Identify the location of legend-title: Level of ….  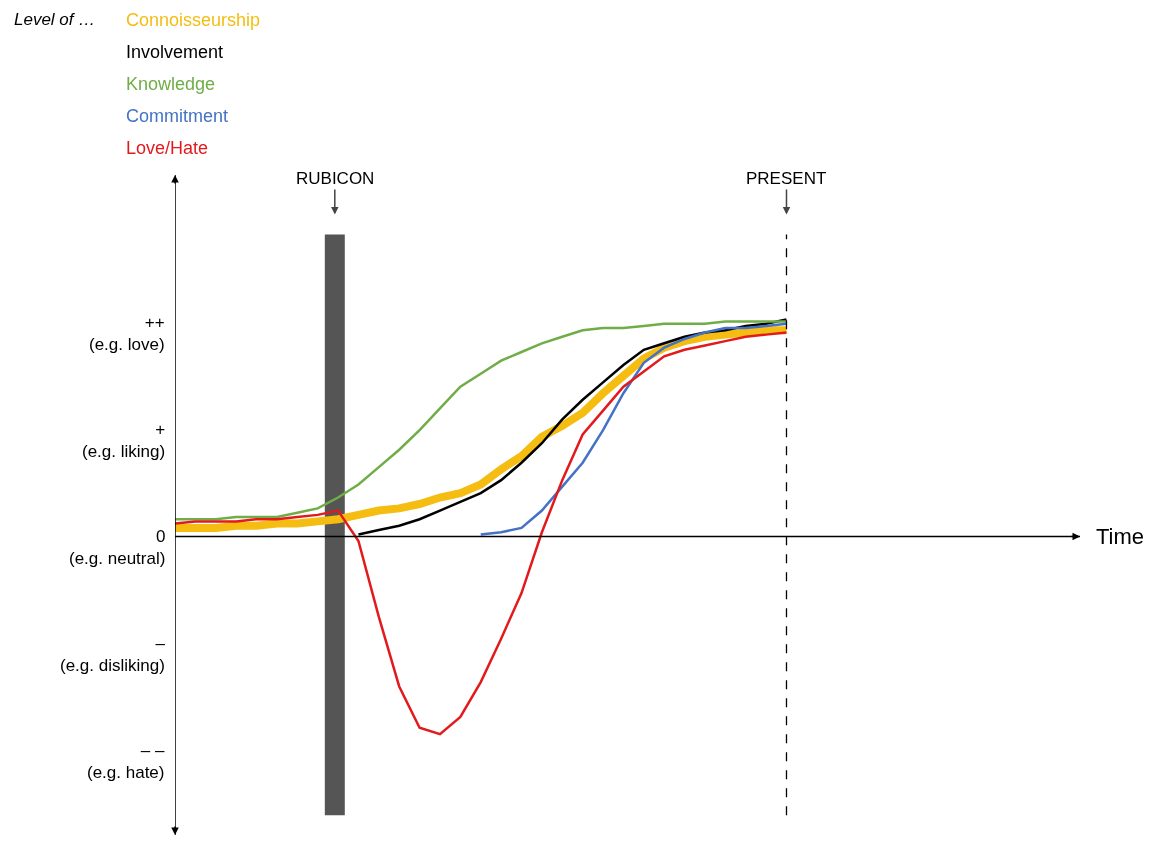
(55, 19).